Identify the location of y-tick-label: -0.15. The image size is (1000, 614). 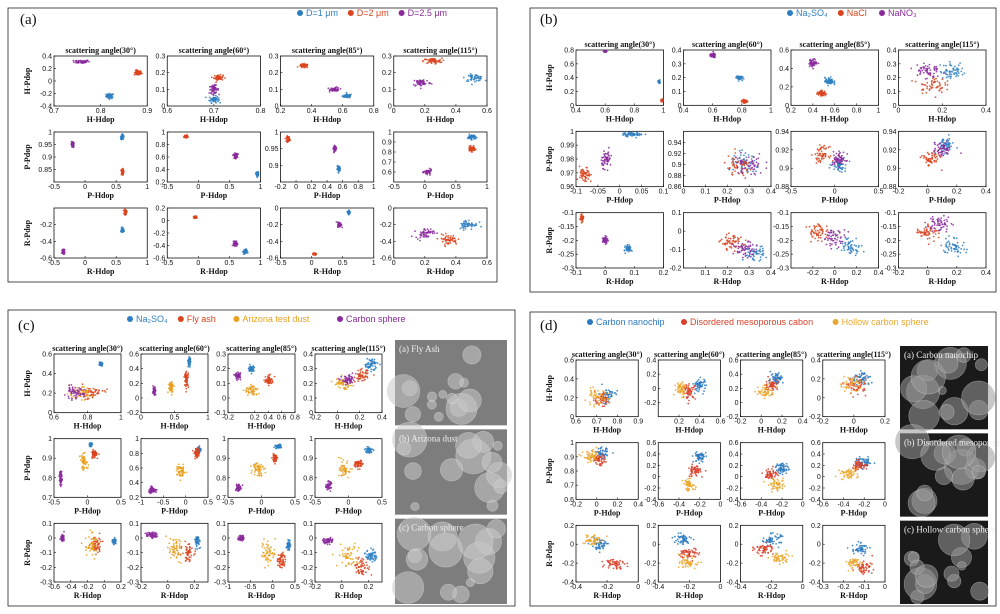
(566, 227).